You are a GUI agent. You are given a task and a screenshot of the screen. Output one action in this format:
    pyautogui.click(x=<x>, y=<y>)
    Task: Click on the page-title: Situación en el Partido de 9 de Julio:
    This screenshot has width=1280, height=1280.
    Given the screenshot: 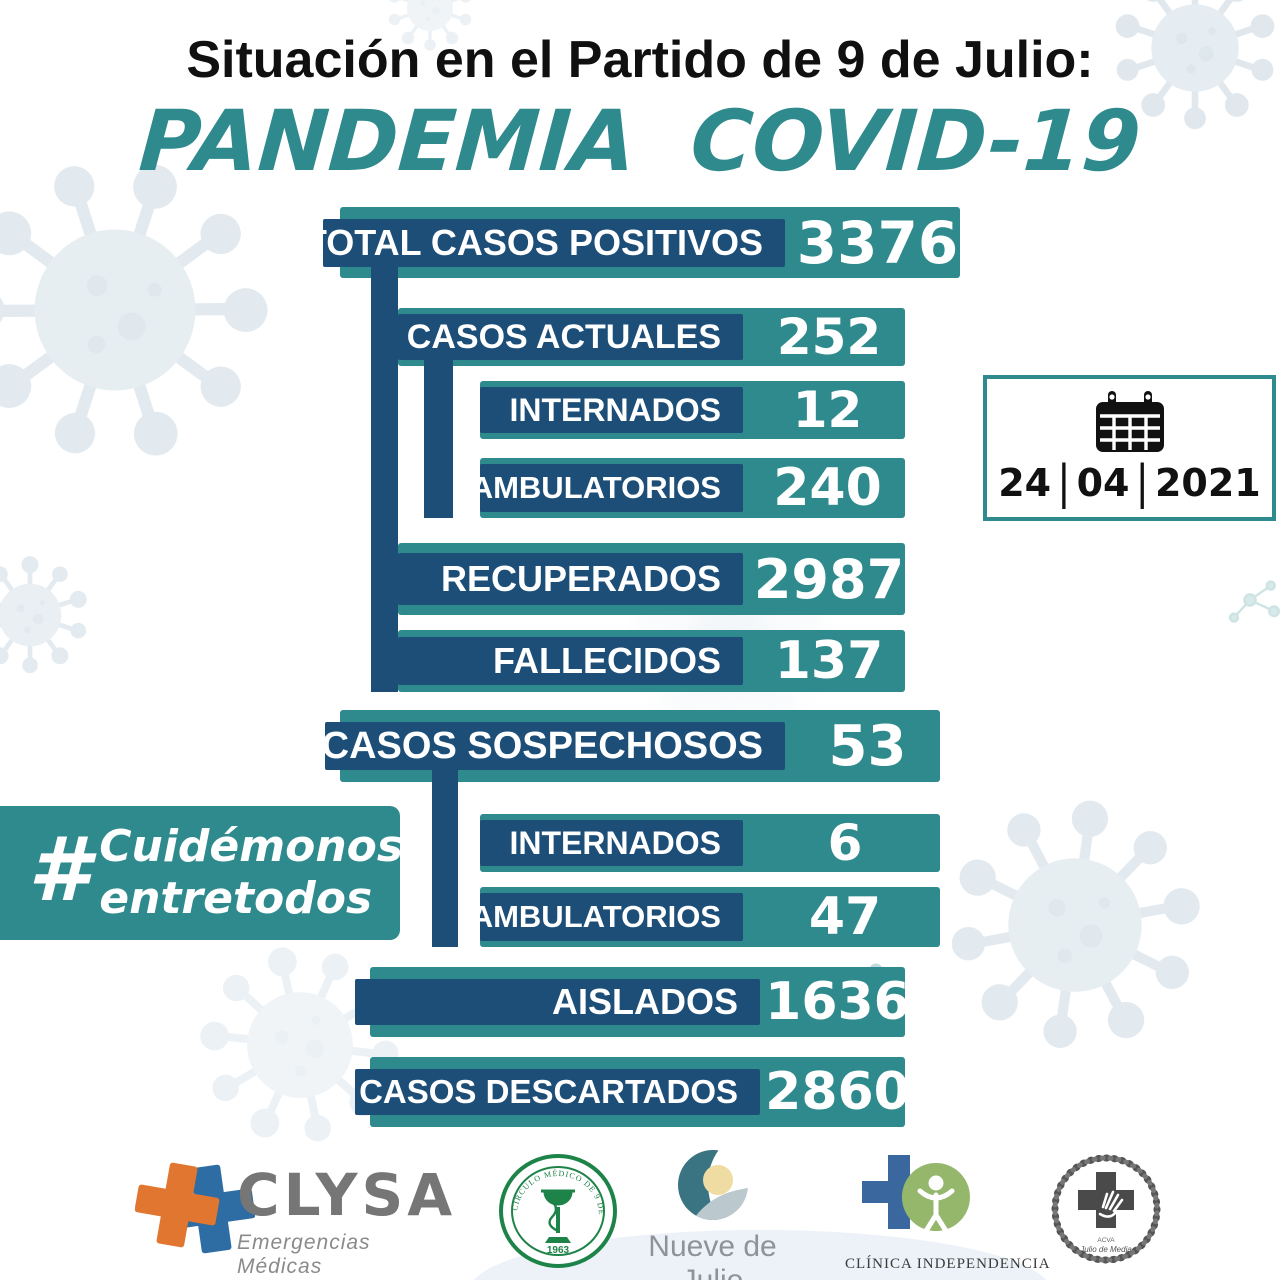 What is the action you would take?
    pyautogui.click(x=640, y=60)
    